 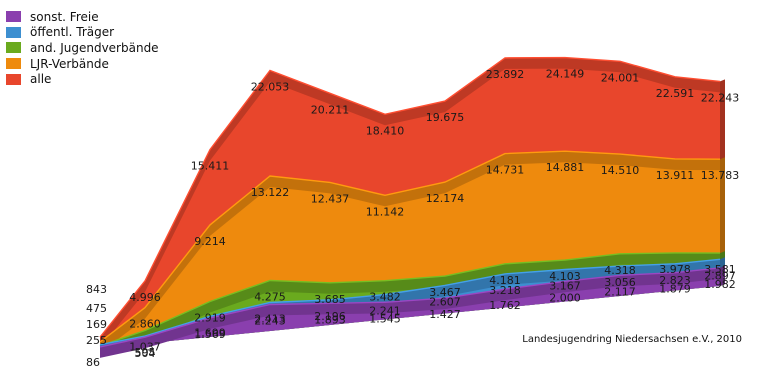 What do you see at coordinates (675, 175) in the screenshot?
I see `value-label: 13.911` at bounding box center [675, 175].